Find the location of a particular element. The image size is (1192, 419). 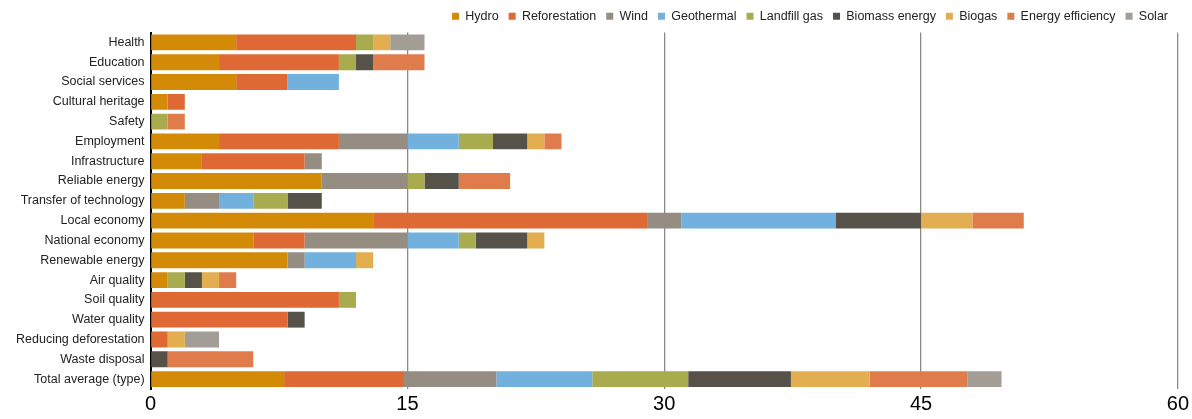

y-tick-label: Employment is located at coordinates (110, 140).